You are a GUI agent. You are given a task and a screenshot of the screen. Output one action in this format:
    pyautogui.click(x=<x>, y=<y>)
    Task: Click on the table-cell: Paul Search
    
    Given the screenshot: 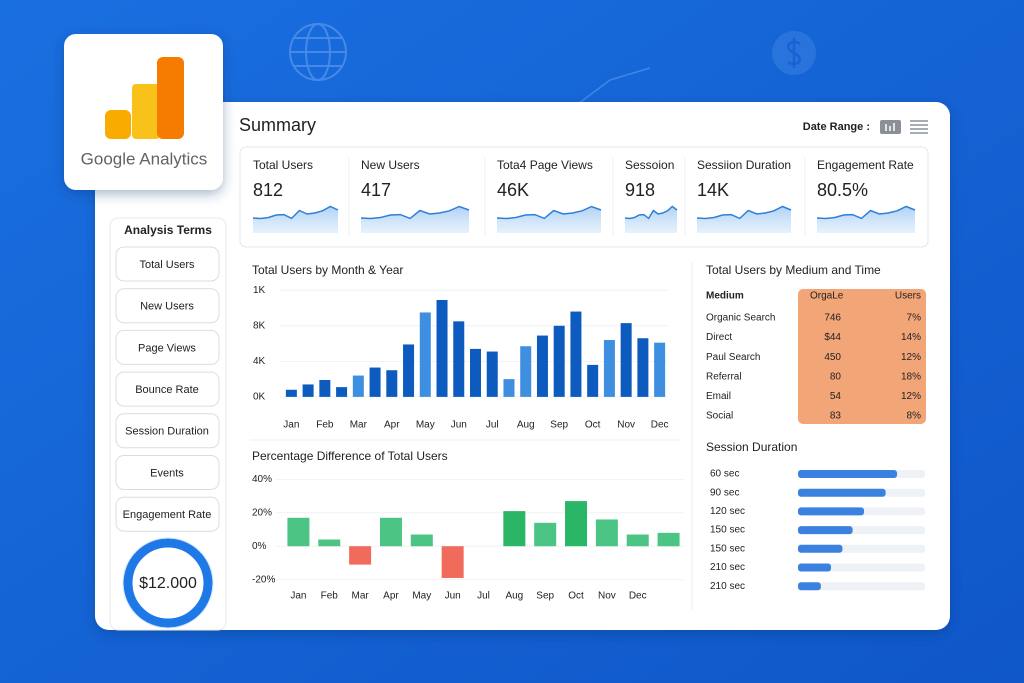 What is the action you would take?
    pyautogui.click(x=733, y=357)
    